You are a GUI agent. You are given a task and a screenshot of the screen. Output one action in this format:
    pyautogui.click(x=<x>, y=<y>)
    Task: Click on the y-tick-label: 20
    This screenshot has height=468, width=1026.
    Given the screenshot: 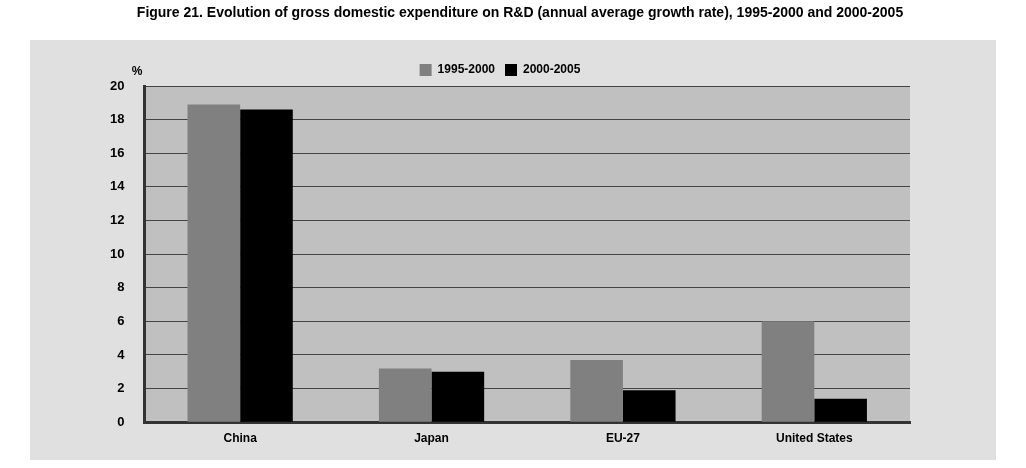 What is the action you would take?
    pyautogui.click(x=117, y=85)
    